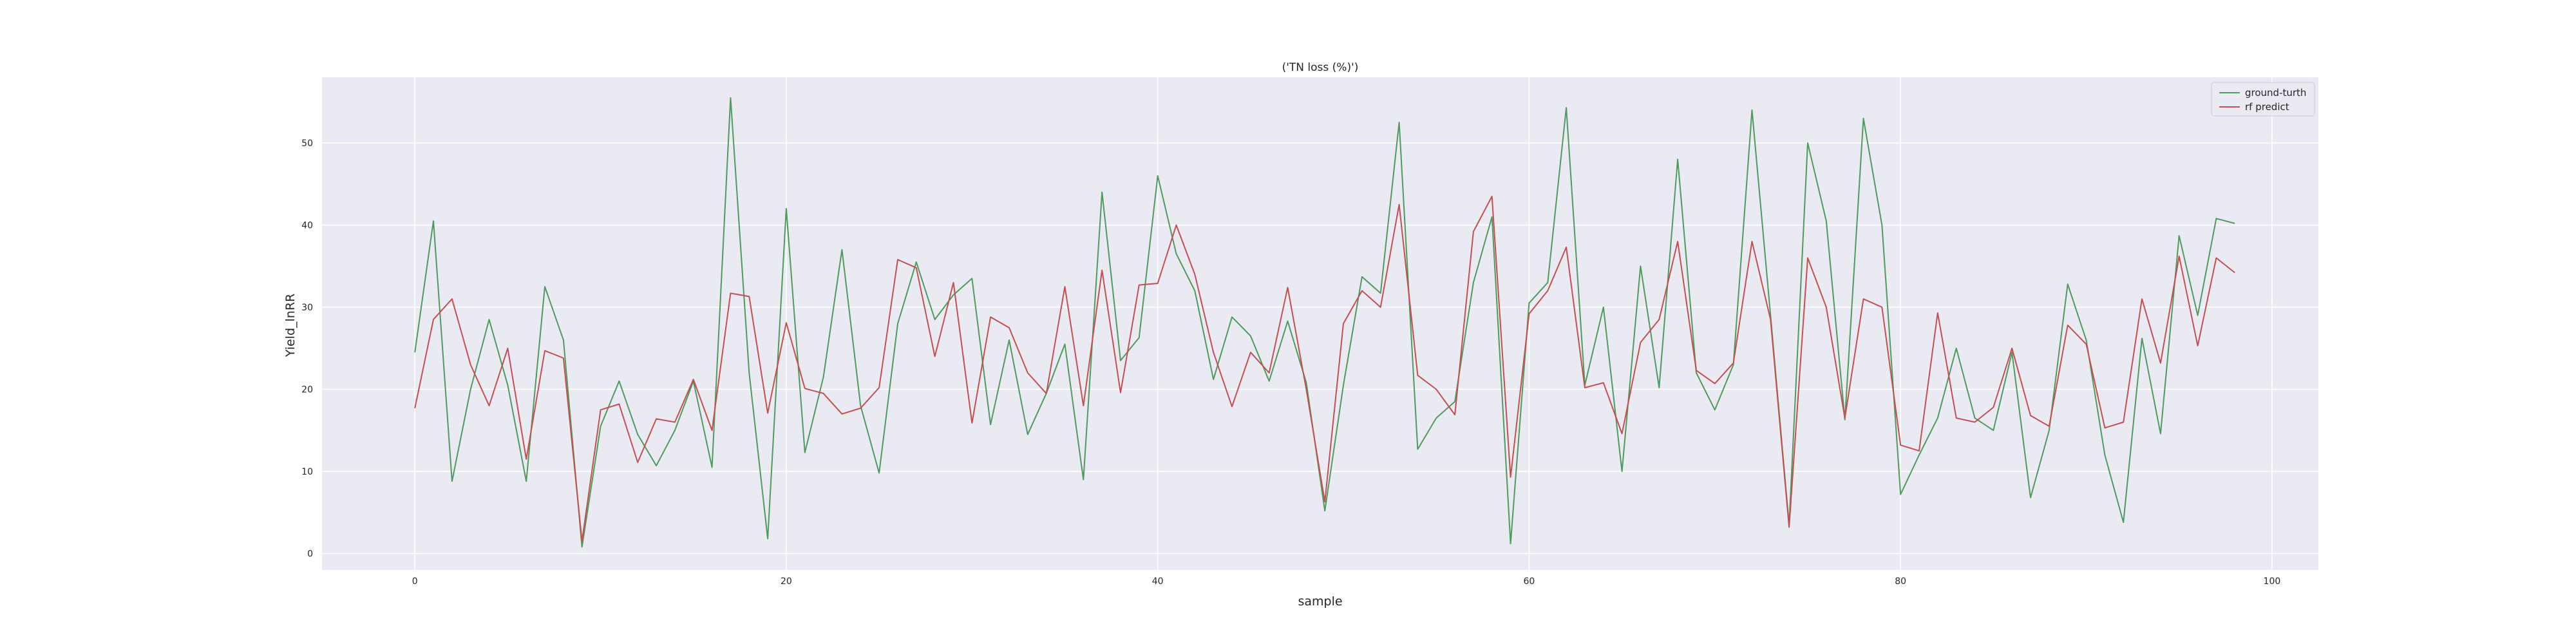 This screenshot has width=2576, height=644. Describe the element at coordinates (307, 349) in the screenshot. I see `y-tick-labels: 0 10 20 30 40 50` at that location.